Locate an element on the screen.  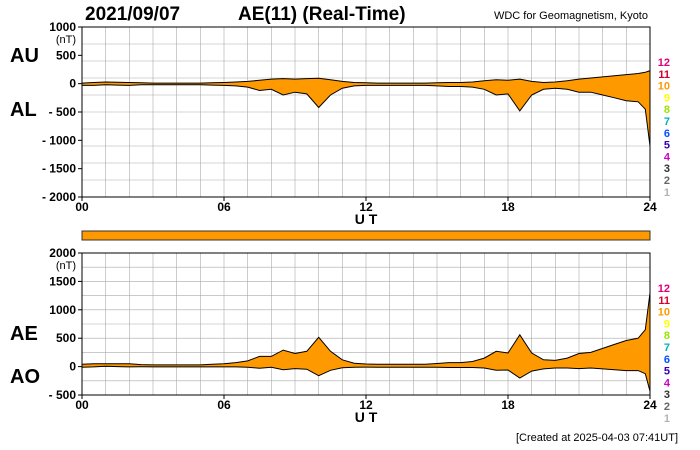
separator-bar is located at coordinates (366, 235).